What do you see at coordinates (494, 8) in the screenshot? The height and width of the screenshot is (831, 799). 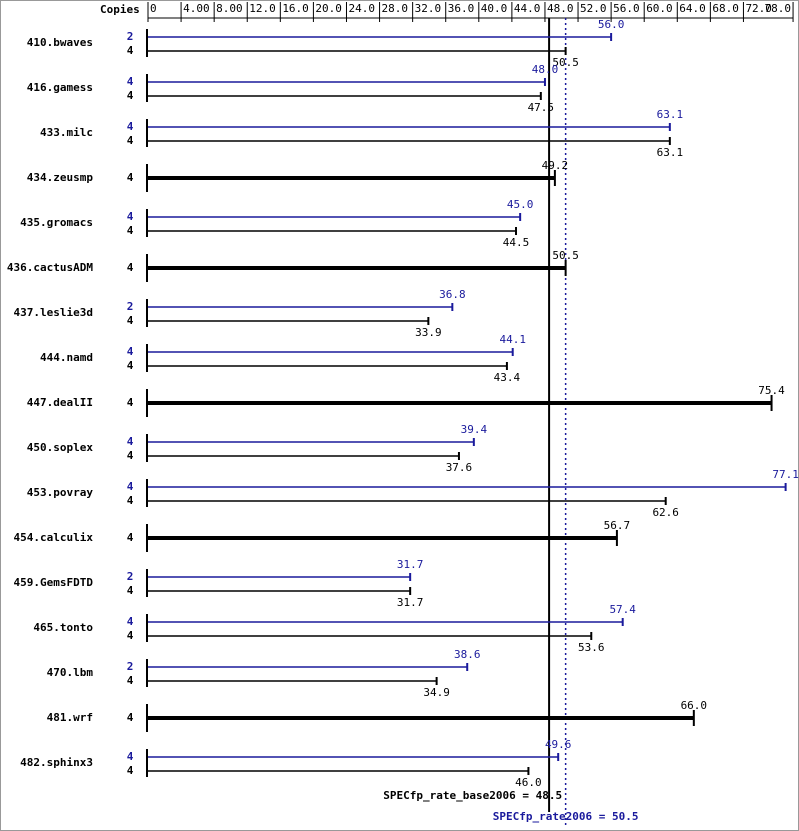 I see `x-tick-label: 40.0` at bounding box center [494, 8].